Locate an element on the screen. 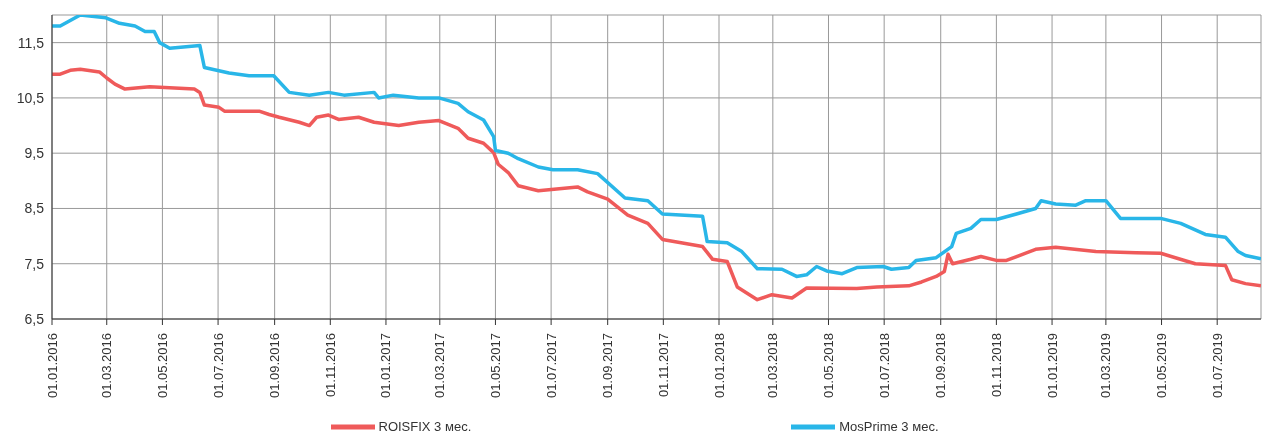 Image resolution: width=1267 pixels, height=442 pixels. x-tick-label: 01.05.2019 is located at coordinates (1162, 366).